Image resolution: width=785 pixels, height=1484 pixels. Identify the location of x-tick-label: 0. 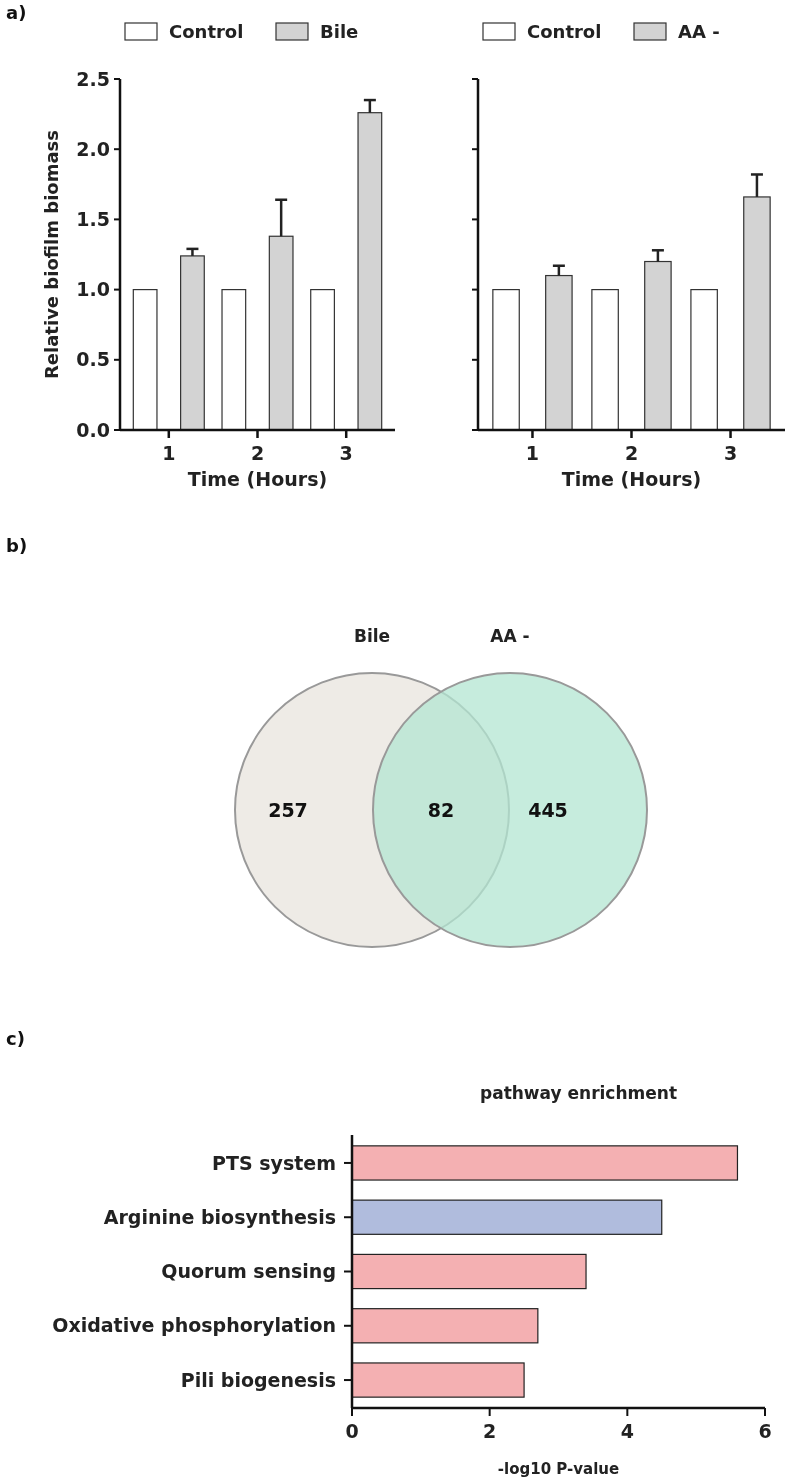
(352, 1431).